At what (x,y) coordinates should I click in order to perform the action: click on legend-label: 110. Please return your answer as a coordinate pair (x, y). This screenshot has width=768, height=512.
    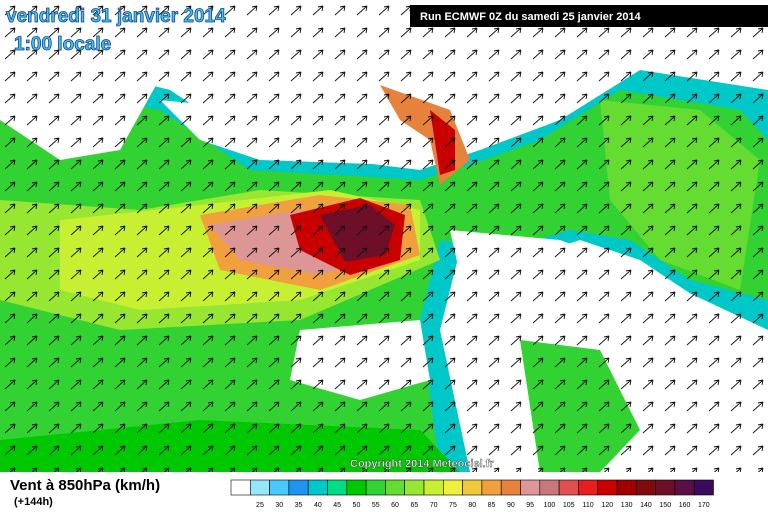
    Looking at the image, I should click on (587, 505).